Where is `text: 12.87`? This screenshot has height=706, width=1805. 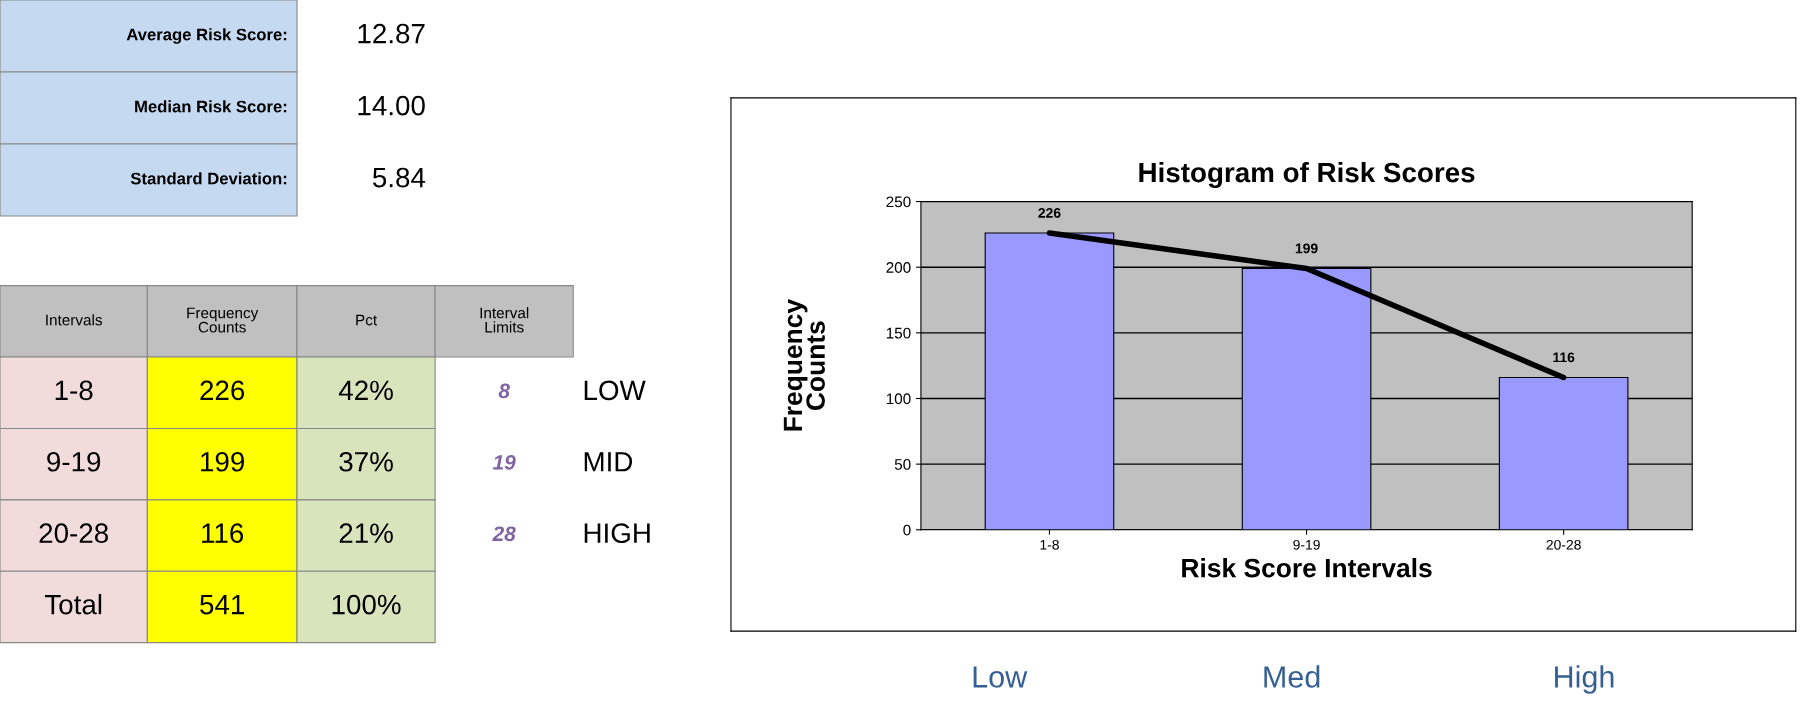 text: 12.87 is located at coordinates (391, 33).